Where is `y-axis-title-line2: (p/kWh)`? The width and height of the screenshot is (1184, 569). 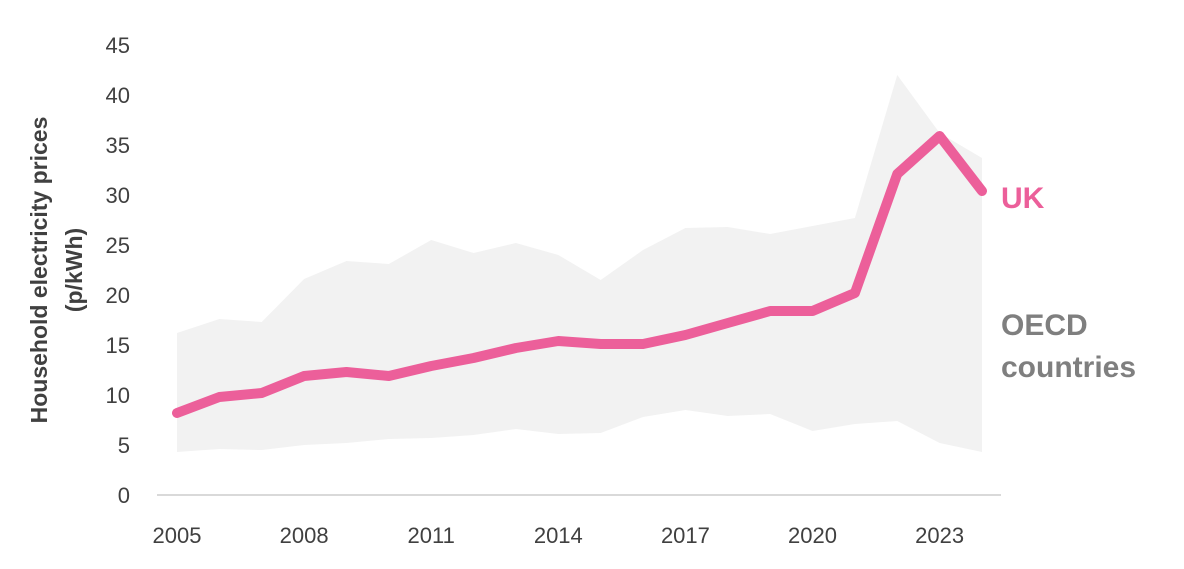
y-axis-title-line2: (p/kWh) is located at coordinates (74, 270).